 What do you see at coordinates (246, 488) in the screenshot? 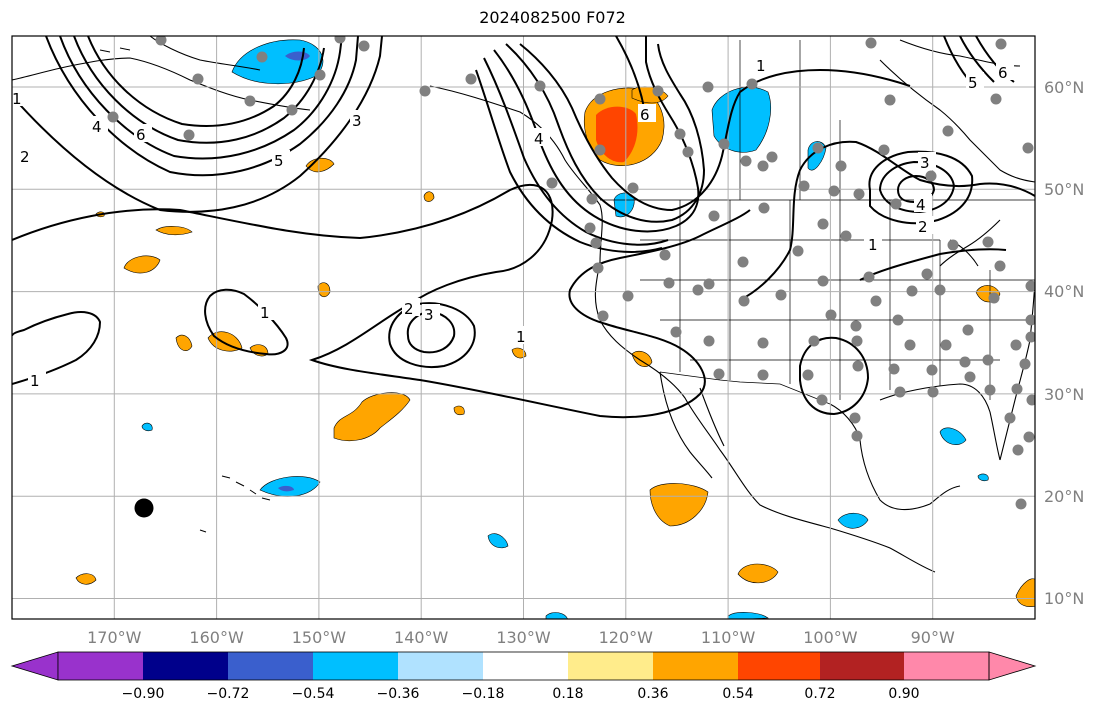
I see `hawaii-islands` at bounding box center [246, 488].